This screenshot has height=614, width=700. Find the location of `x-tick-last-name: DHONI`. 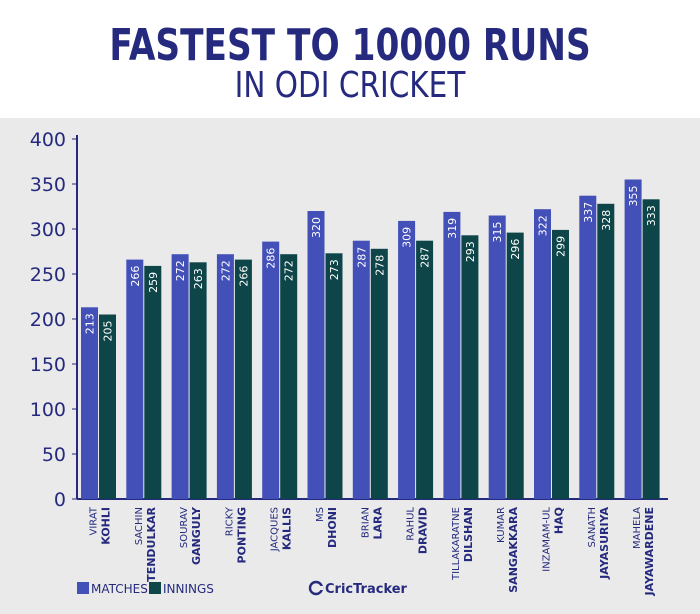

x-tick-last-name: DHONI is located at coordinates (332, 527).